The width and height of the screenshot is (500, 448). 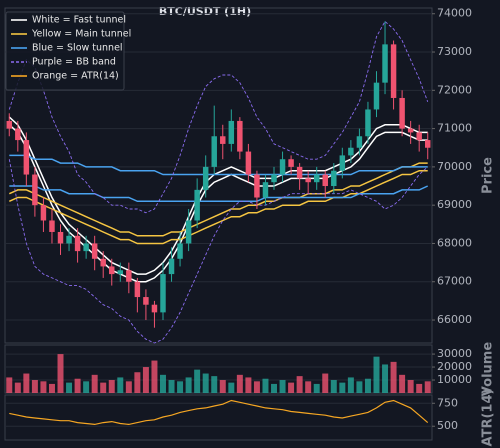 I want to click on y-tick-label: 73000, so click(x=454, y=51).